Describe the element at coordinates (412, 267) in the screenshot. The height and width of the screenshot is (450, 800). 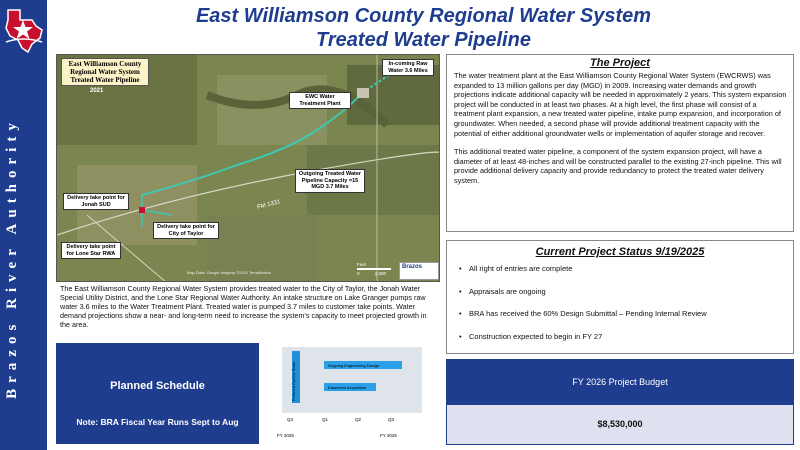
I see `badge-text: Brazos` at that location.